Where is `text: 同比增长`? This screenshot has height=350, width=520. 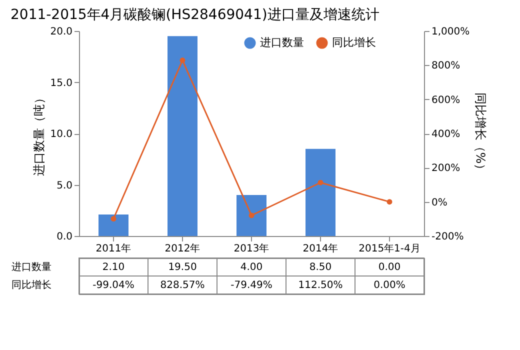 text: 同比增长 is located at coordinates (32, 285).